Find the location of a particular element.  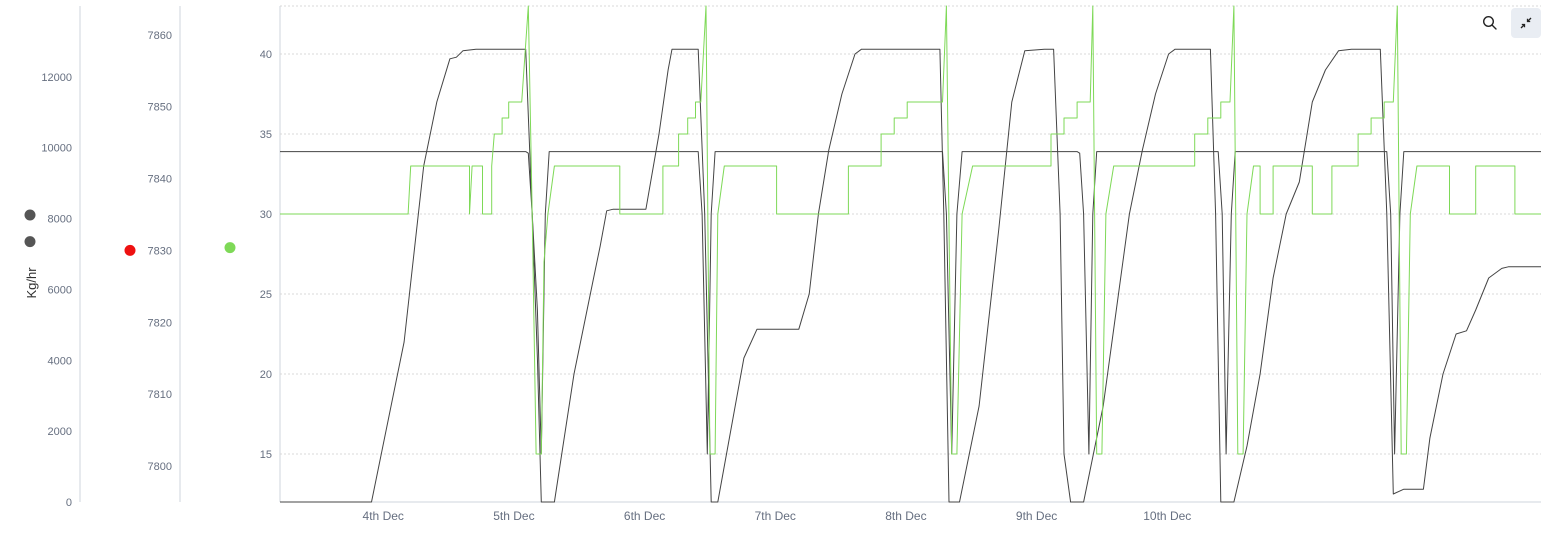

x-tick-label: 10th Dec is located at coordinates (1167, 516).